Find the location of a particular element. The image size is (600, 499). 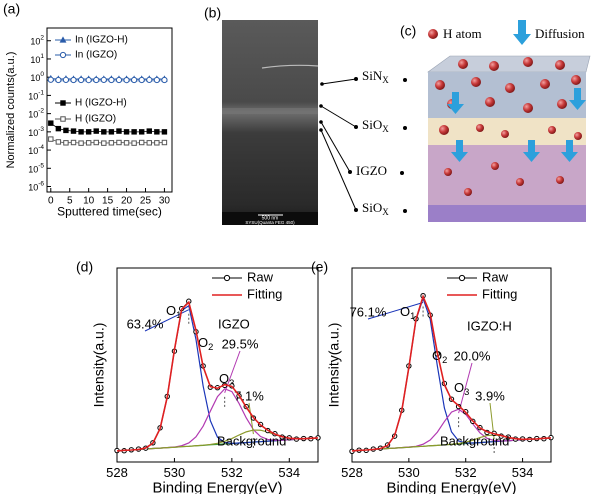

legend-diffusion-arrow is located at coordinates (522, 32).